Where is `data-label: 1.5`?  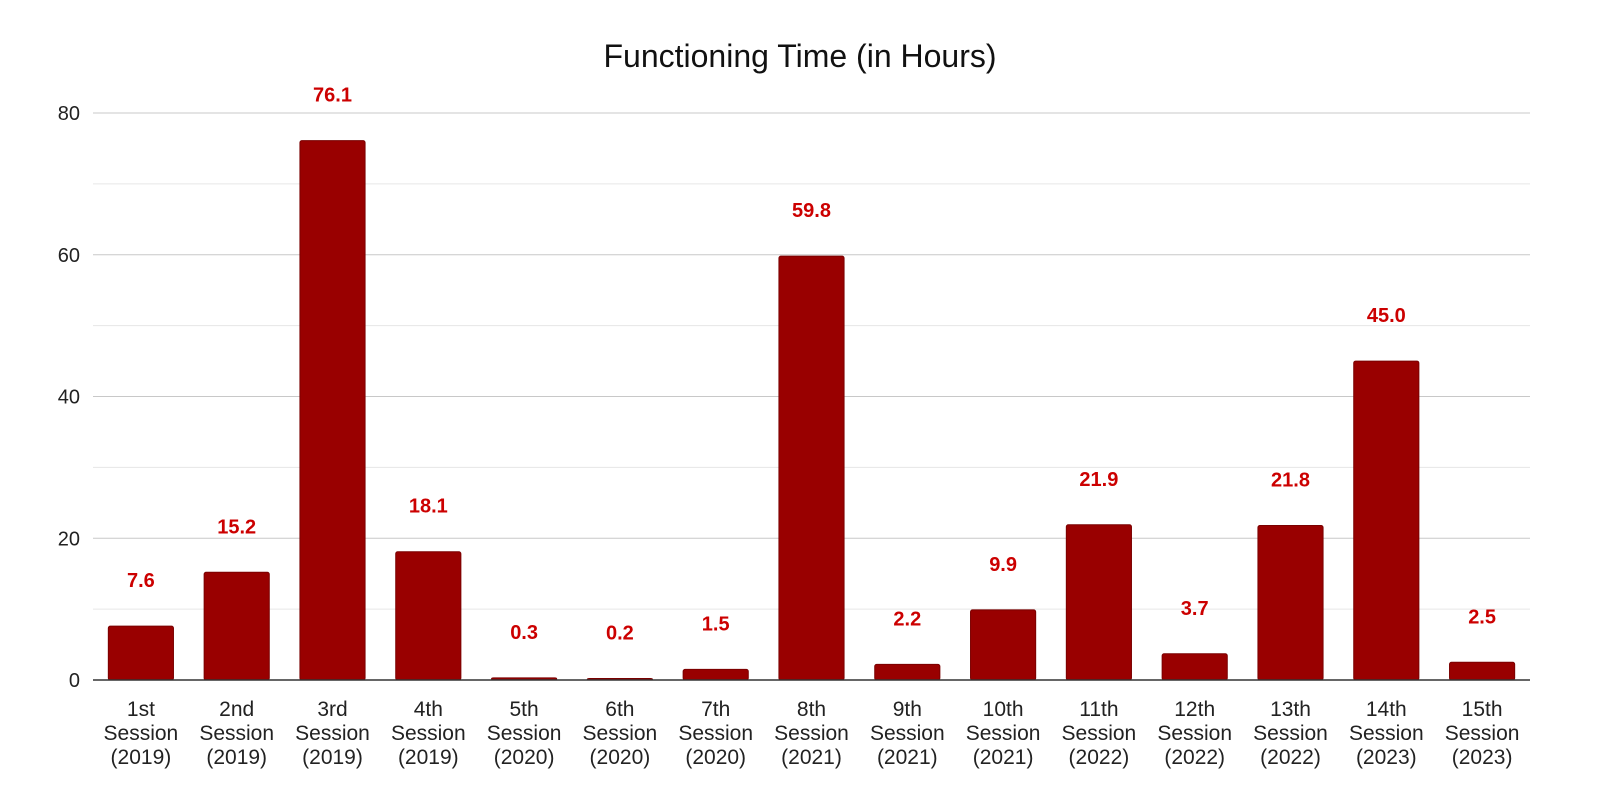 data-label: 1.5 is located at coordinates (716, 624).